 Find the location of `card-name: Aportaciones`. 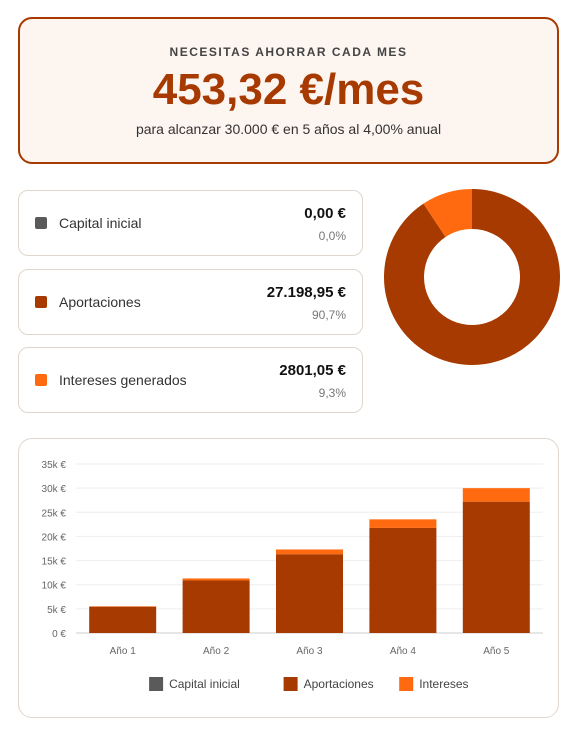

card-name: Aportaciones is located at coordinates (100, 302).